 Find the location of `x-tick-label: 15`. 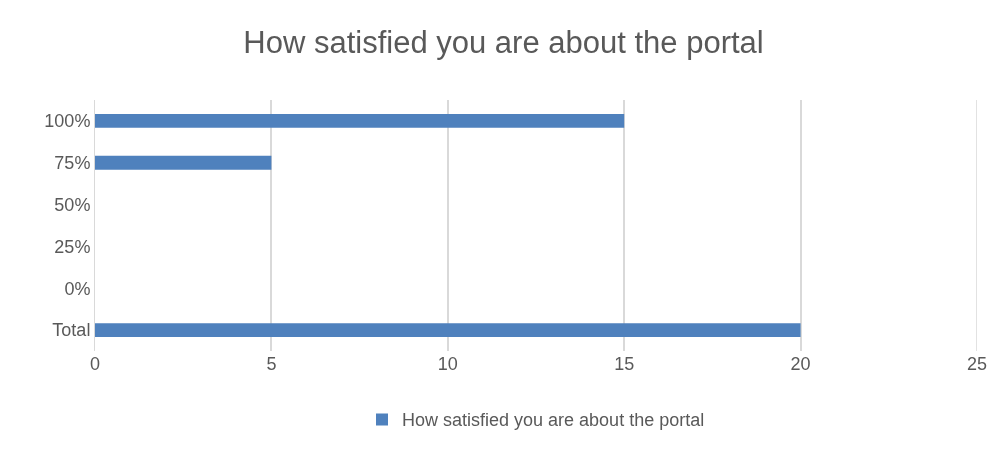

x-tick-label: 15 is located at coordinates (624, 364).